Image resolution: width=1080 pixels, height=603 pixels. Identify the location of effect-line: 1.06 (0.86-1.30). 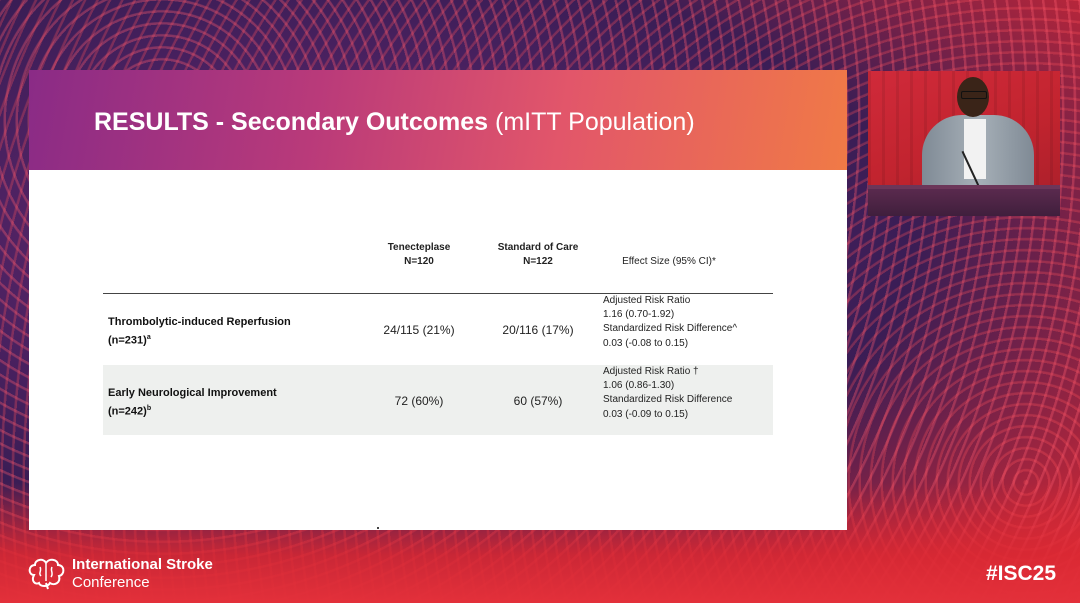
(639, 386).